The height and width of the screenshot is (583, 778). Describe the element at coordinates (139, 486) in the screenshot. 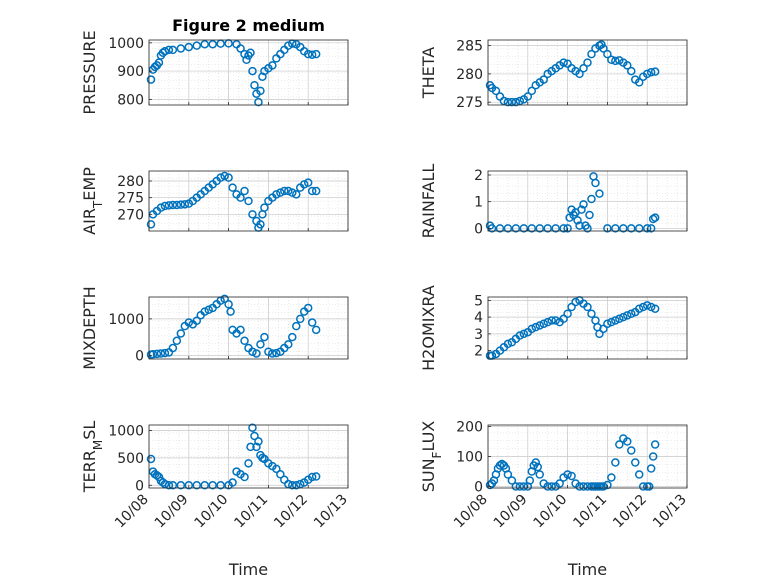

I see `y-tick-label: 0` at that location.